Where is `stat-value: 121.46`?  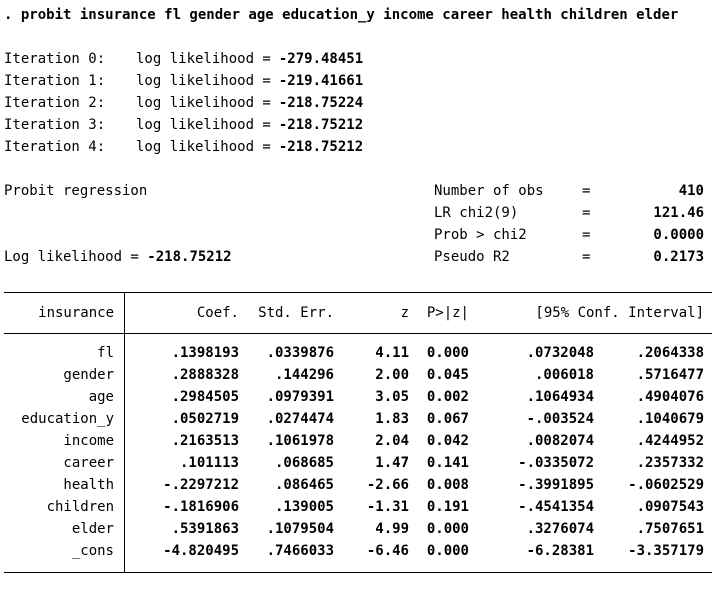
stat-value: 121.46 is located at coordinates (678, 213).